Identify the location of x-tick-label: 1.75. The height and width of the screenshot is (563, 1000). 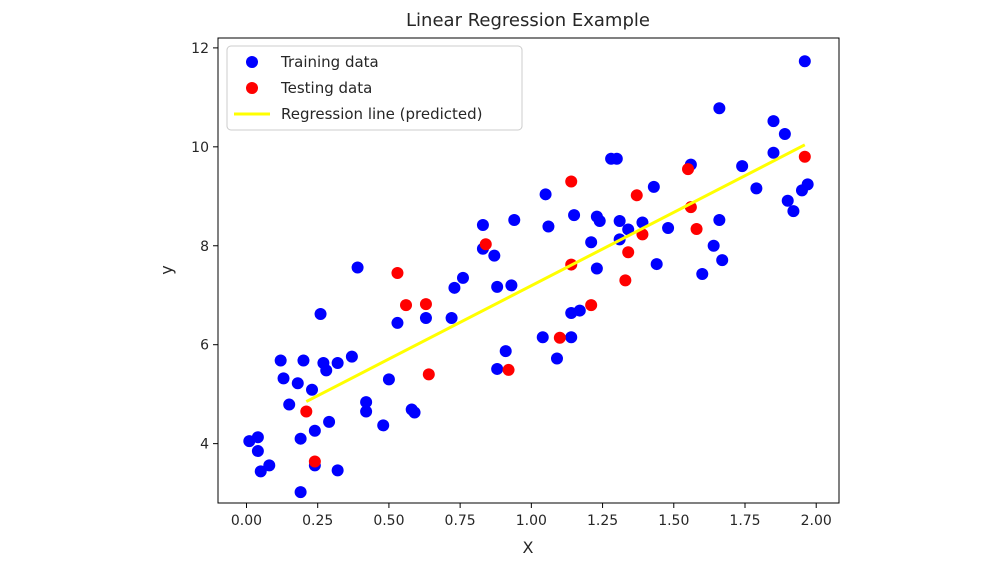
(744, 521).